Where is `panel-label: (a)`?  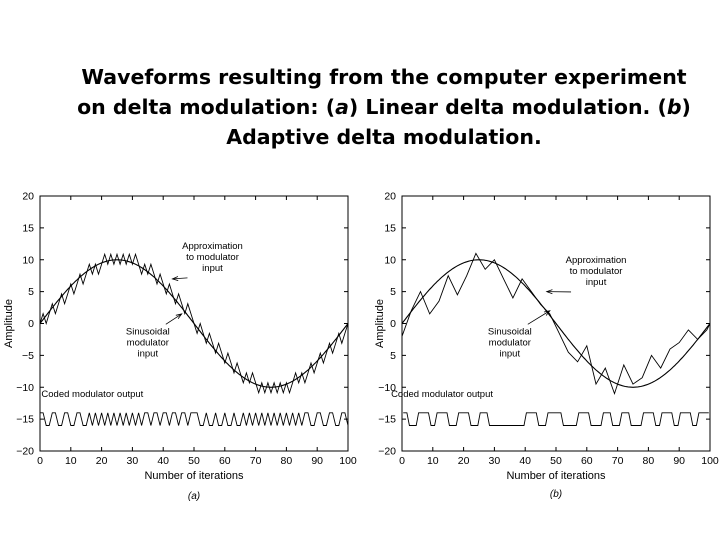
panel-label: (a) is located at coordinates (194, 496).